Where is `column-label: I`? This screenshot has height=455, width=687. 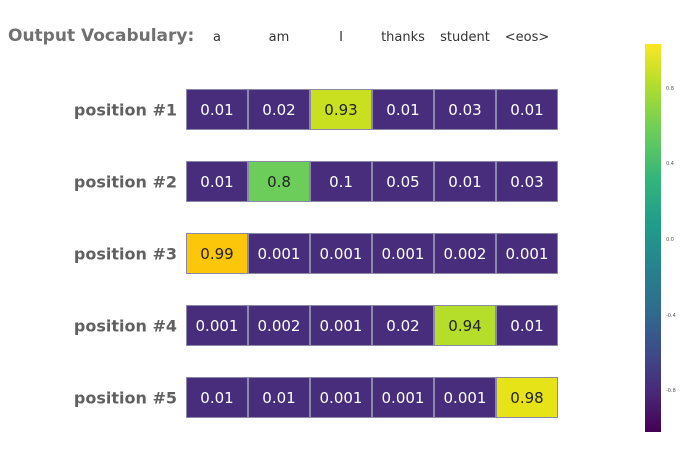
column-label: I is located at coordinates (341, 37).